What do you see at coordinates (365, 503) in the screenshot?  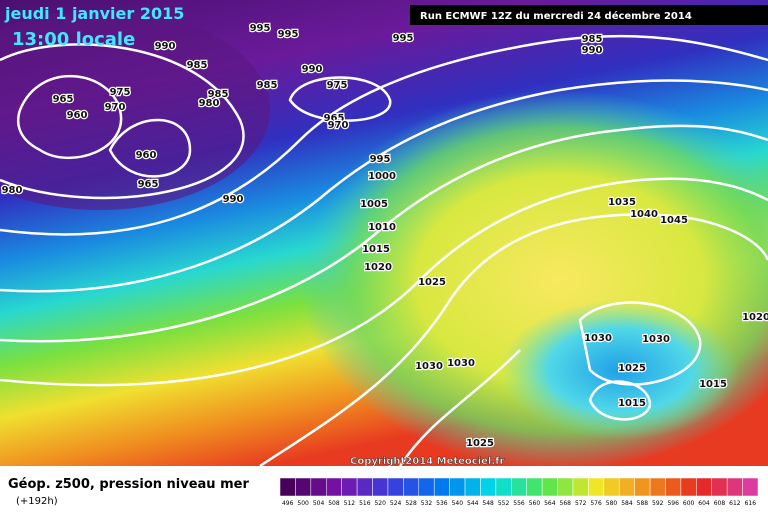 I see `colorbar-label: 516` at bounding box center [365, 503].